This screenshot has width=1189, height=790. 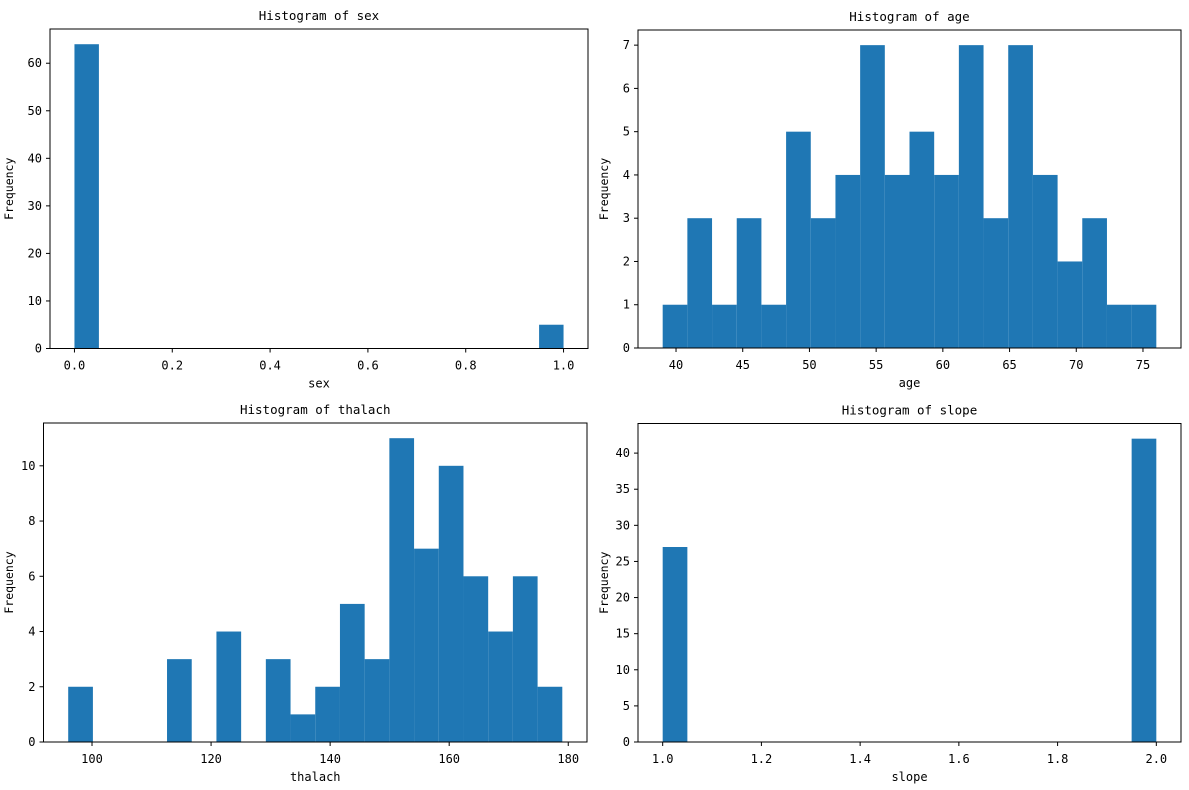 I want to click on y-tick-label: 1, so click(x=626, y=305).